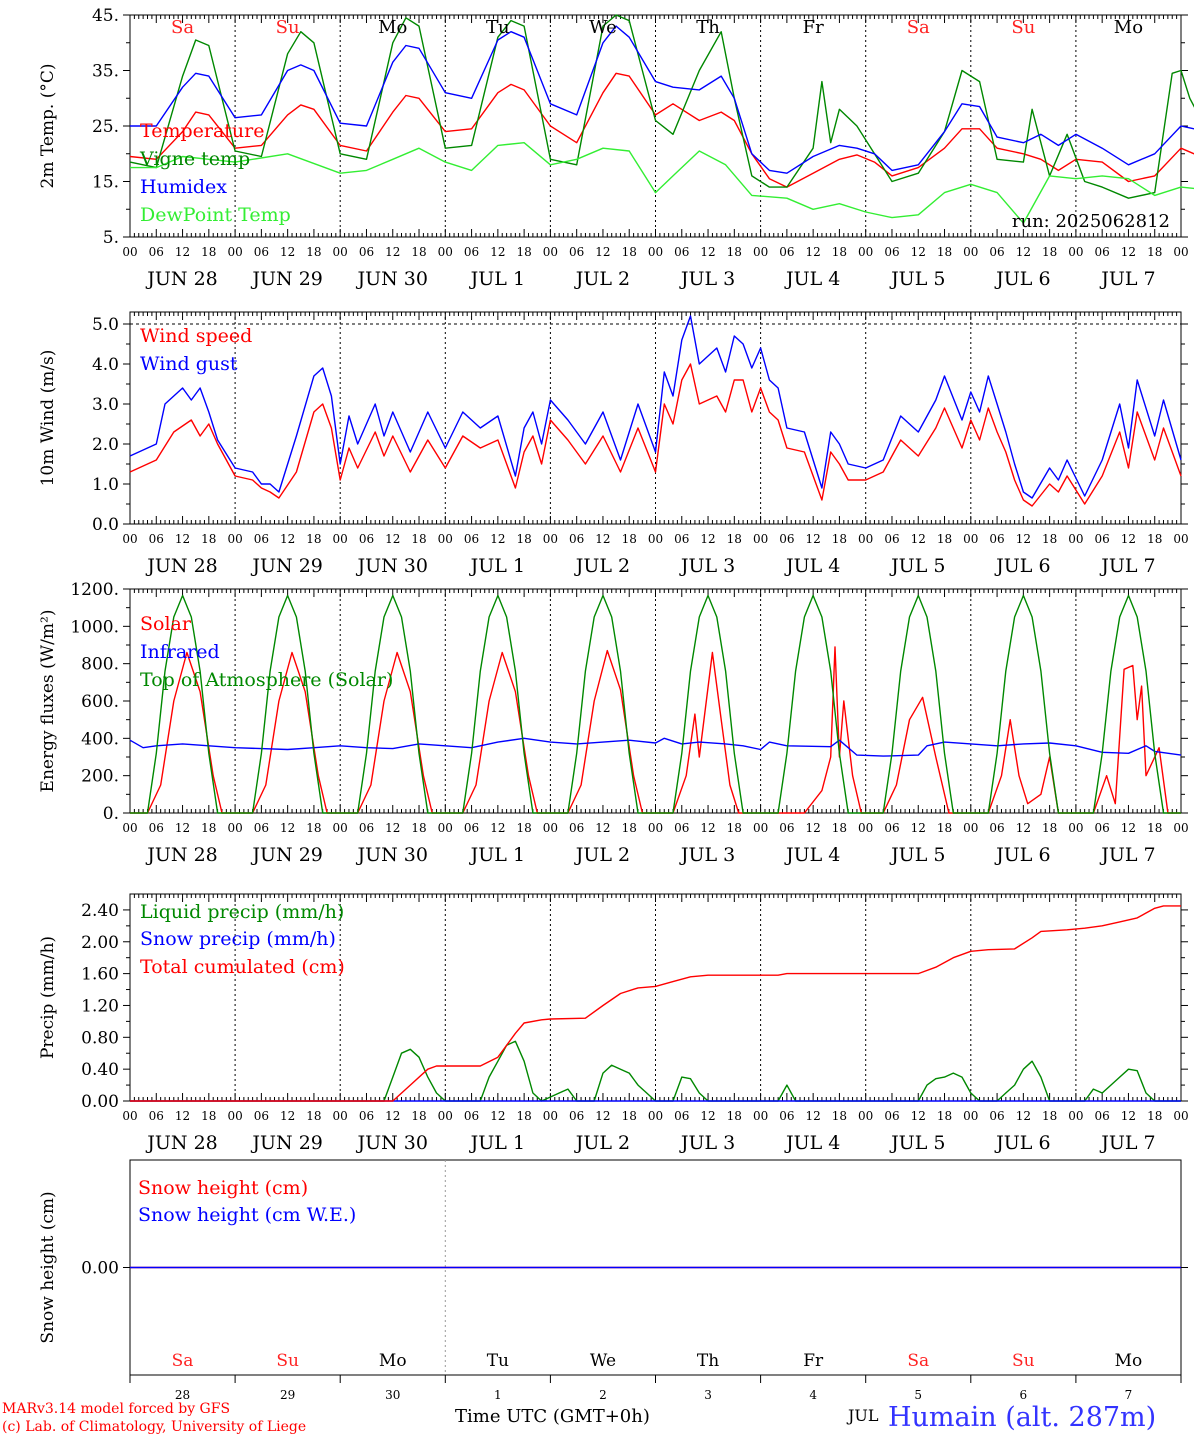  Describe the element at coordinates (266, 680) in the screenshot. I see `legend-entry: Top of Atmosphere (Solar)` at that location.